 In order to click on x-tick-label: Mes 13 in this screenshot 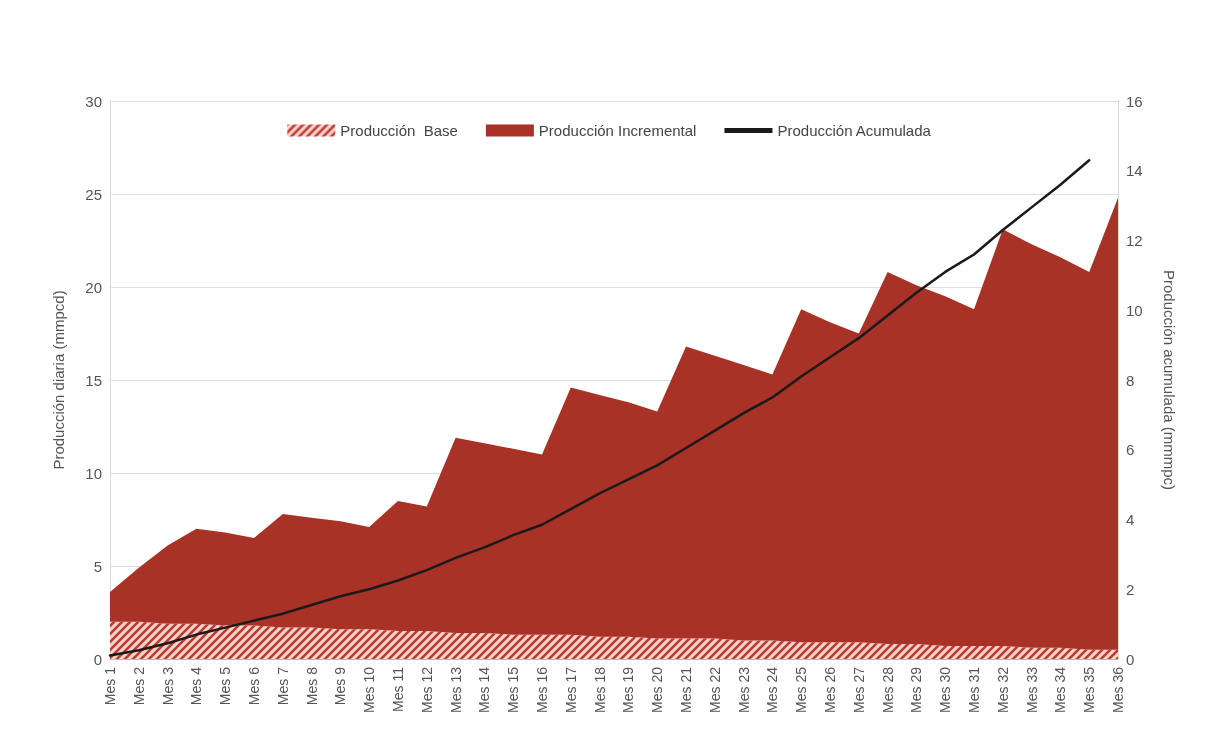, I will do `click(455, 689)`.